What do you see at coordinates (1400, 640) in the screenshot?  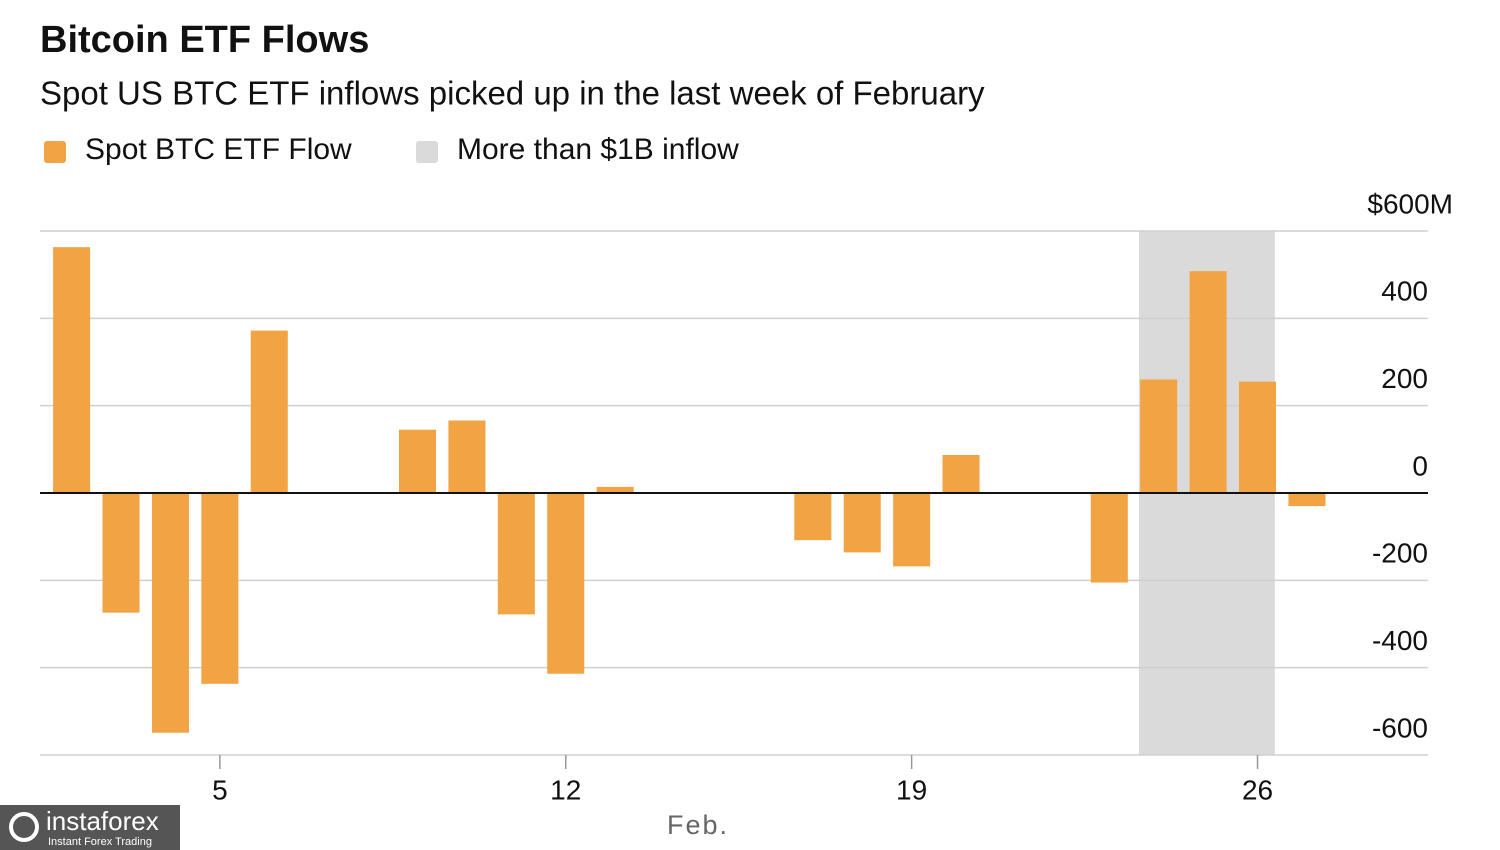 I see `y-tick-label: -400` at bounding box center [1400, 640].